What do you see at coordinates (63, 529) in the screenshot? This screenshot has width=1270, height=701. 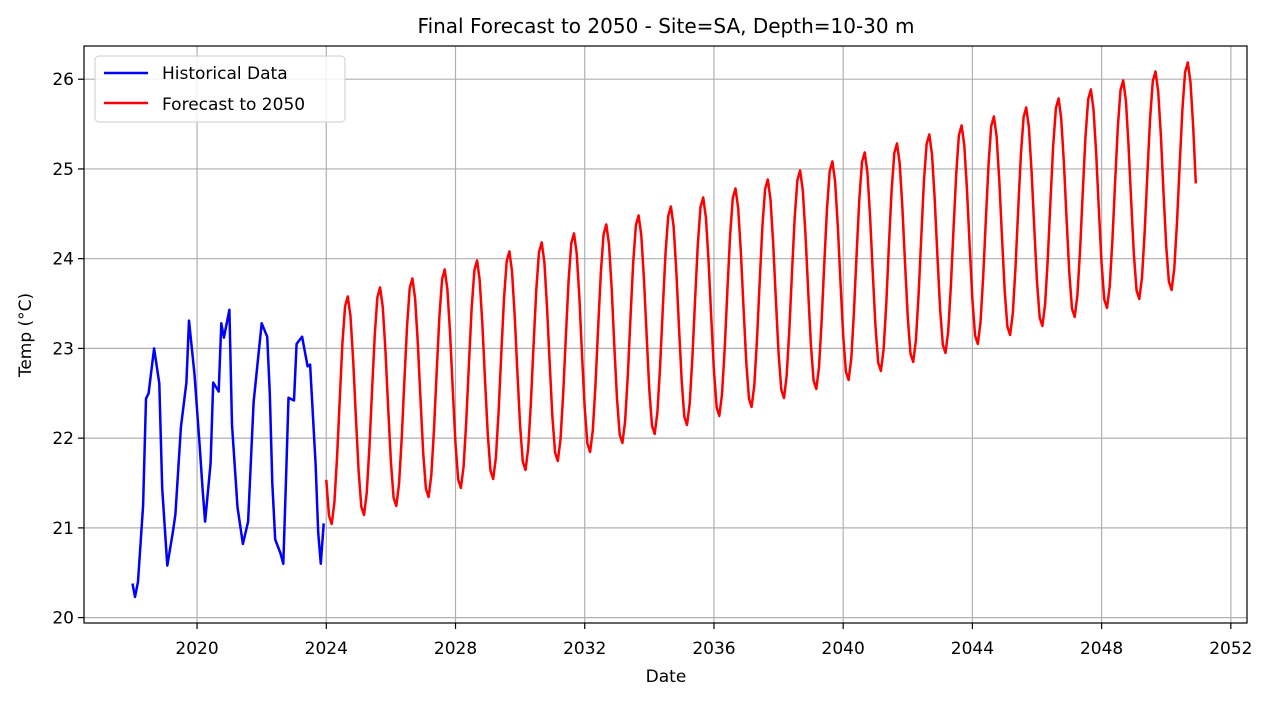 I see `y-tick-label: 21` at bounding box center [63, 529].